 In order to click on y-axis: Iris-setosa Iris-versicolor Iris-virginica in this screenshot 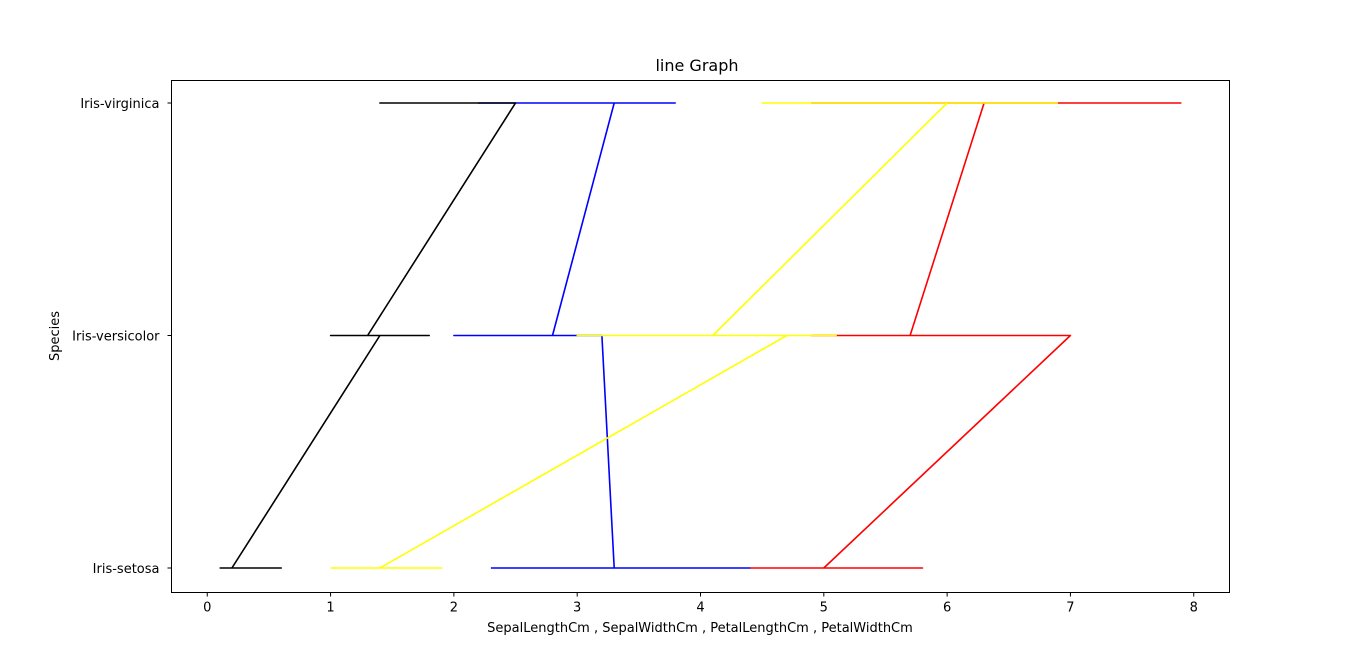, I will do `click(122, 337)`.